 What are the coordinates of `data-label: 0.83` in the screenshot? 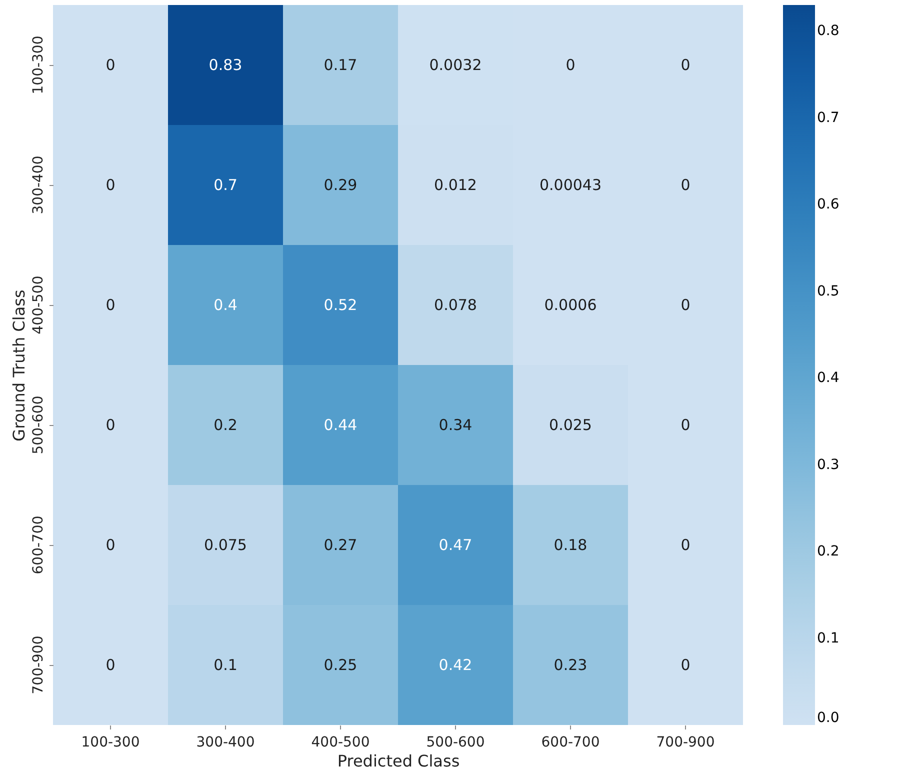 It's located at (225, 65).